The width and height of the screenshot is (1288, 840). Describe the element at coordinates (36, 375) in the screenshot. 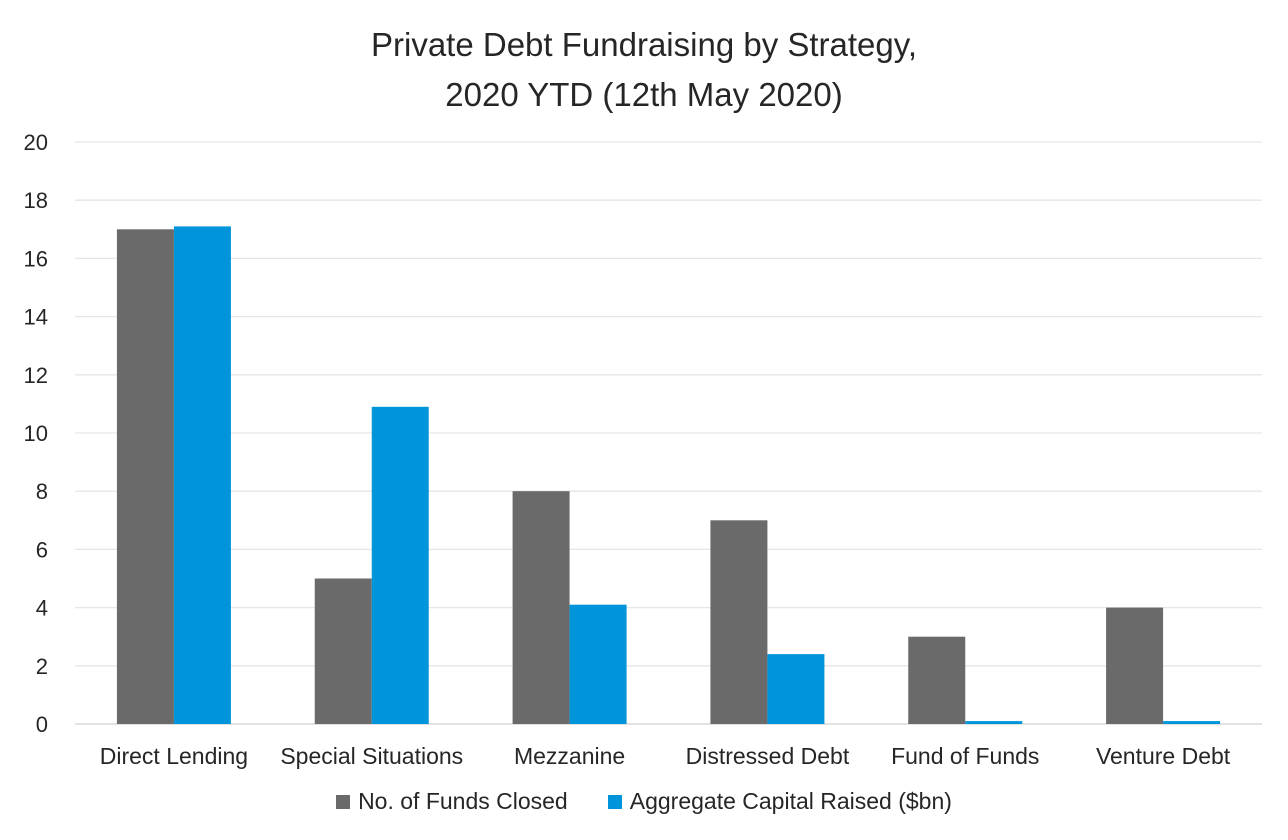

I see `y-tick-label: 12` at that location.